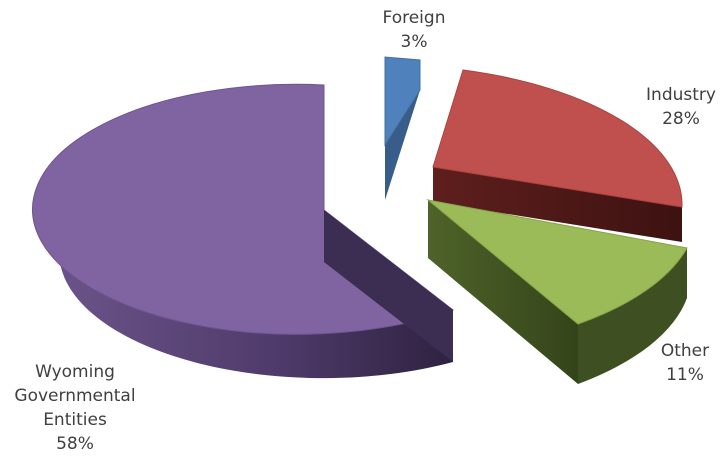 The image size is (721, 458). What do you see at coordinates (681, 107) in the screenshot?
I see `label-industry: Industry 28%` at bounding box center [681, 107].